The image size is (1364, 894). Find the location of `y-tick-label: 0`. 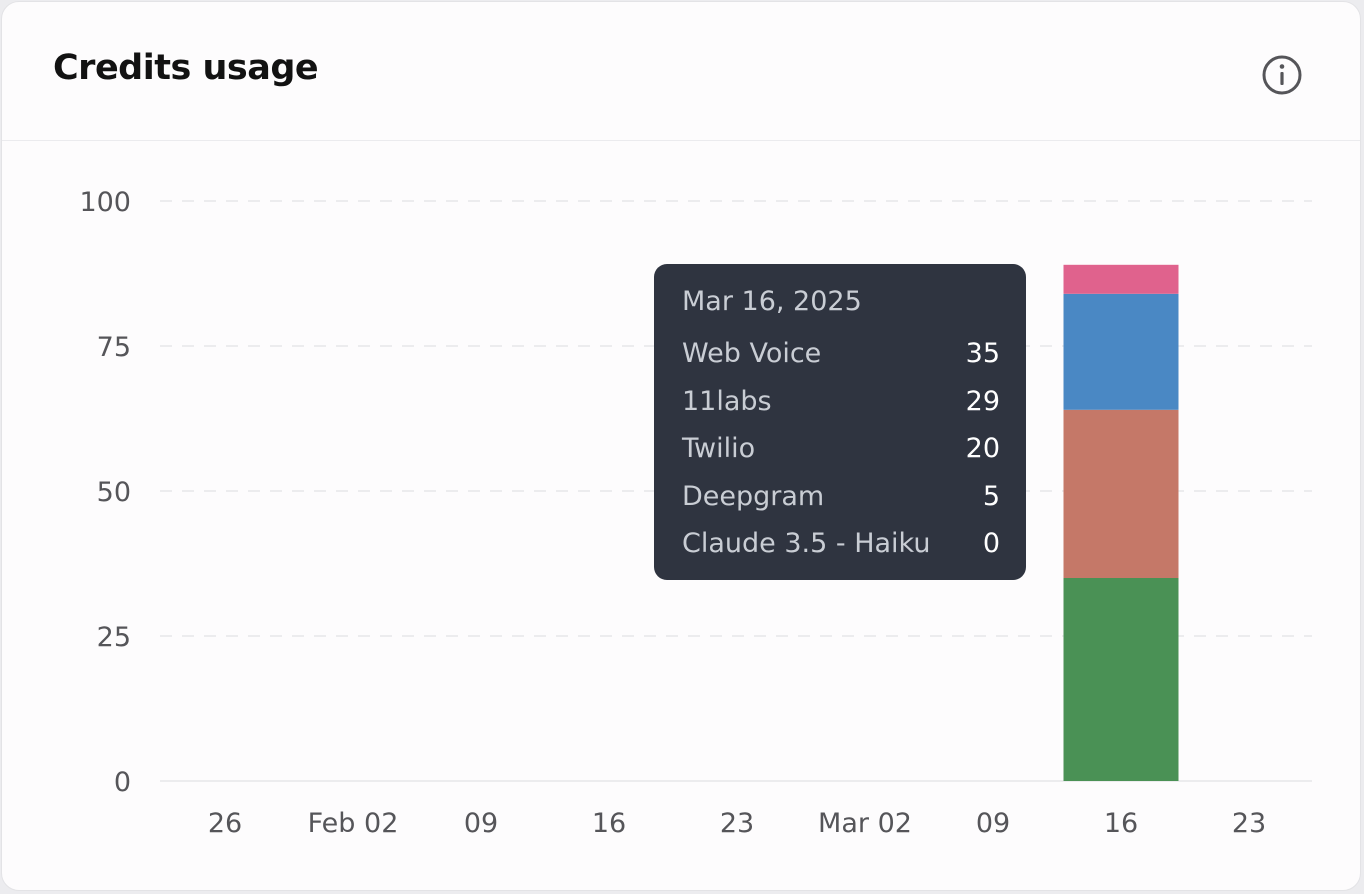

y-tick-label: 0 is located at coordinates (122, 782).